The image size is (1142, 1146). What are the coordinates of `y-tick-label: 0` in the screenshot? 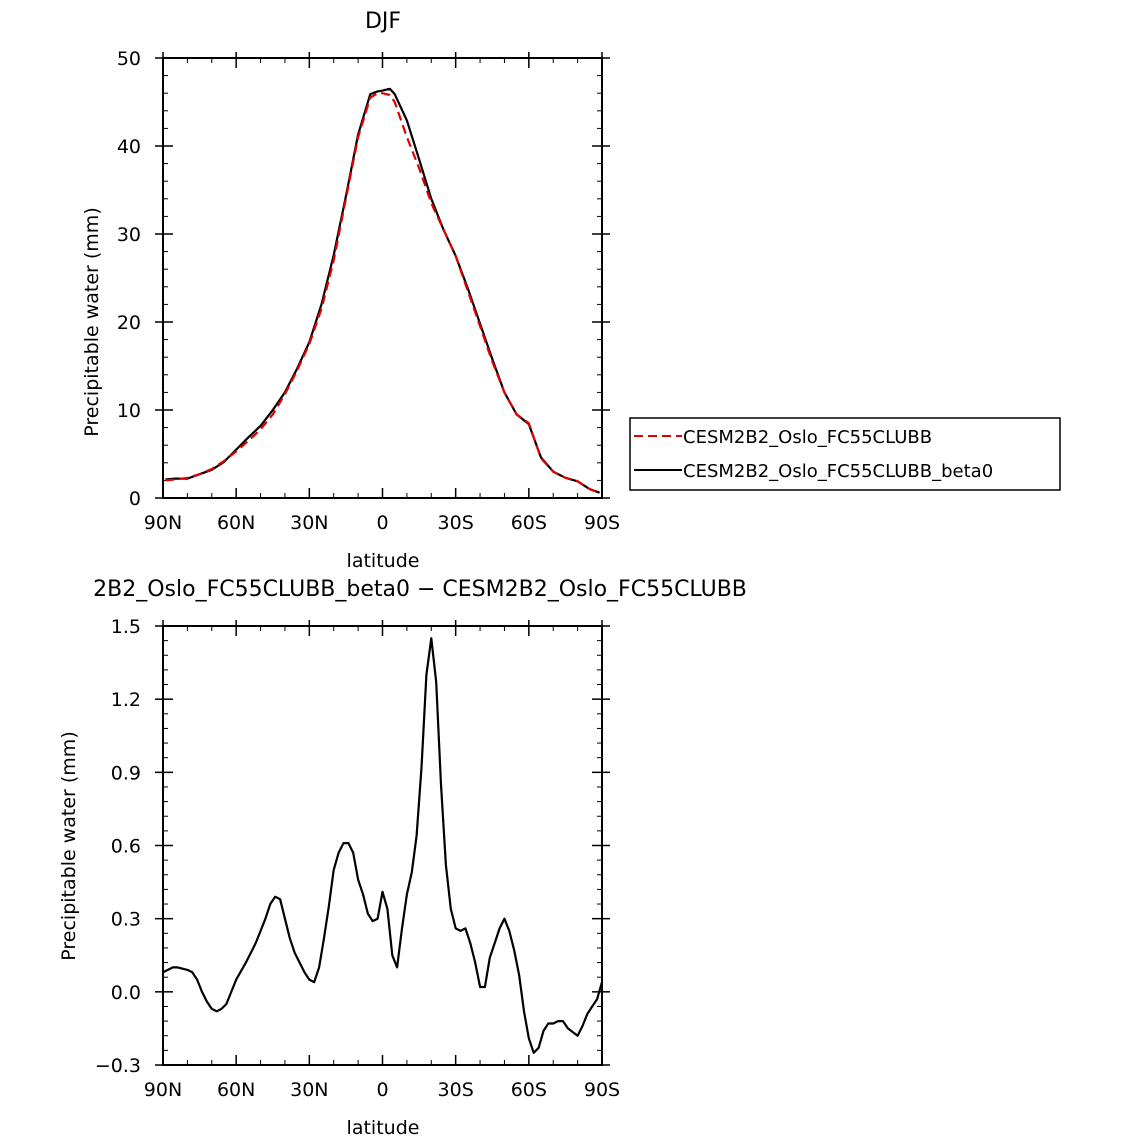 It's located at (135, 499).